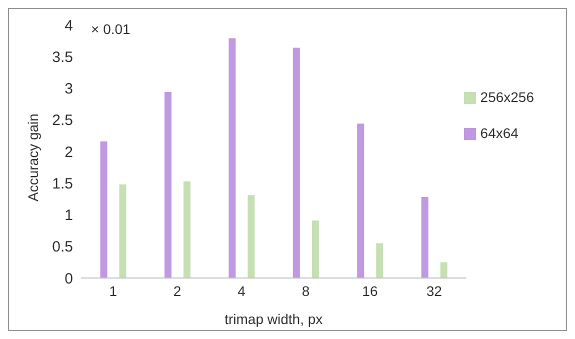 The image size is (575, 339). What do you see at coordinates (273, 319) in the screenshot?
I see `x-axis-title: trimap width, px` at bounding box center [273, 319].